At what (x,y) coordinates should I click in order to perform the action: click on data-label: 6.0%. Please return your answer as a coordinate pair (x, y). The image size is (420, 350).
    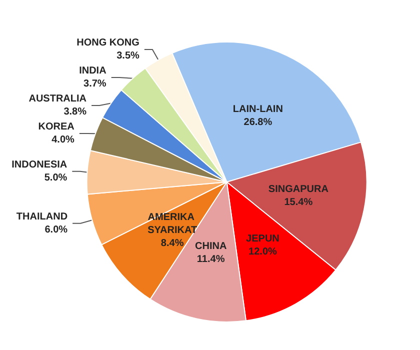
    Looking at the image, I should click on (56, 230).